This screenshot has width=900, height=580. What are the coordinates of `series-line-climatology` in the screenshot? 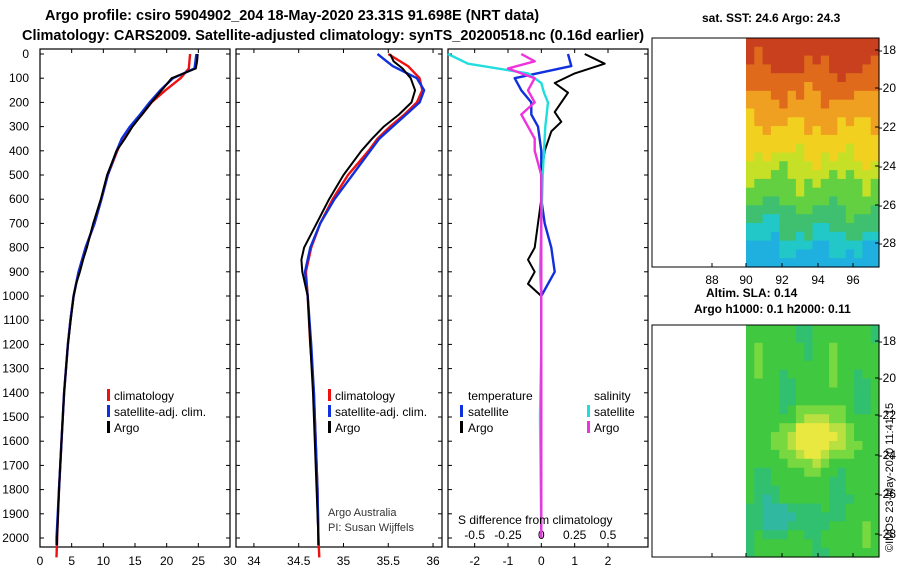 It's located at (123, 305).